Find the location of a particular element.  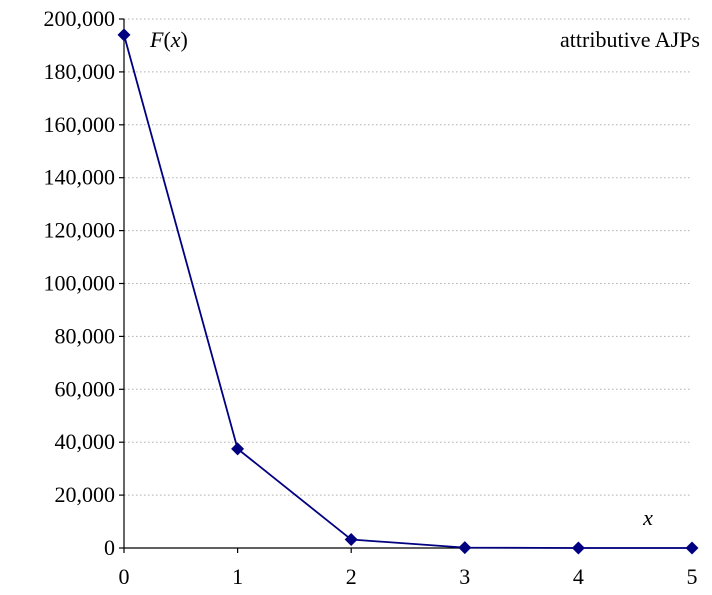

x-tick-label: 2 is located at coordinates (351, 576).